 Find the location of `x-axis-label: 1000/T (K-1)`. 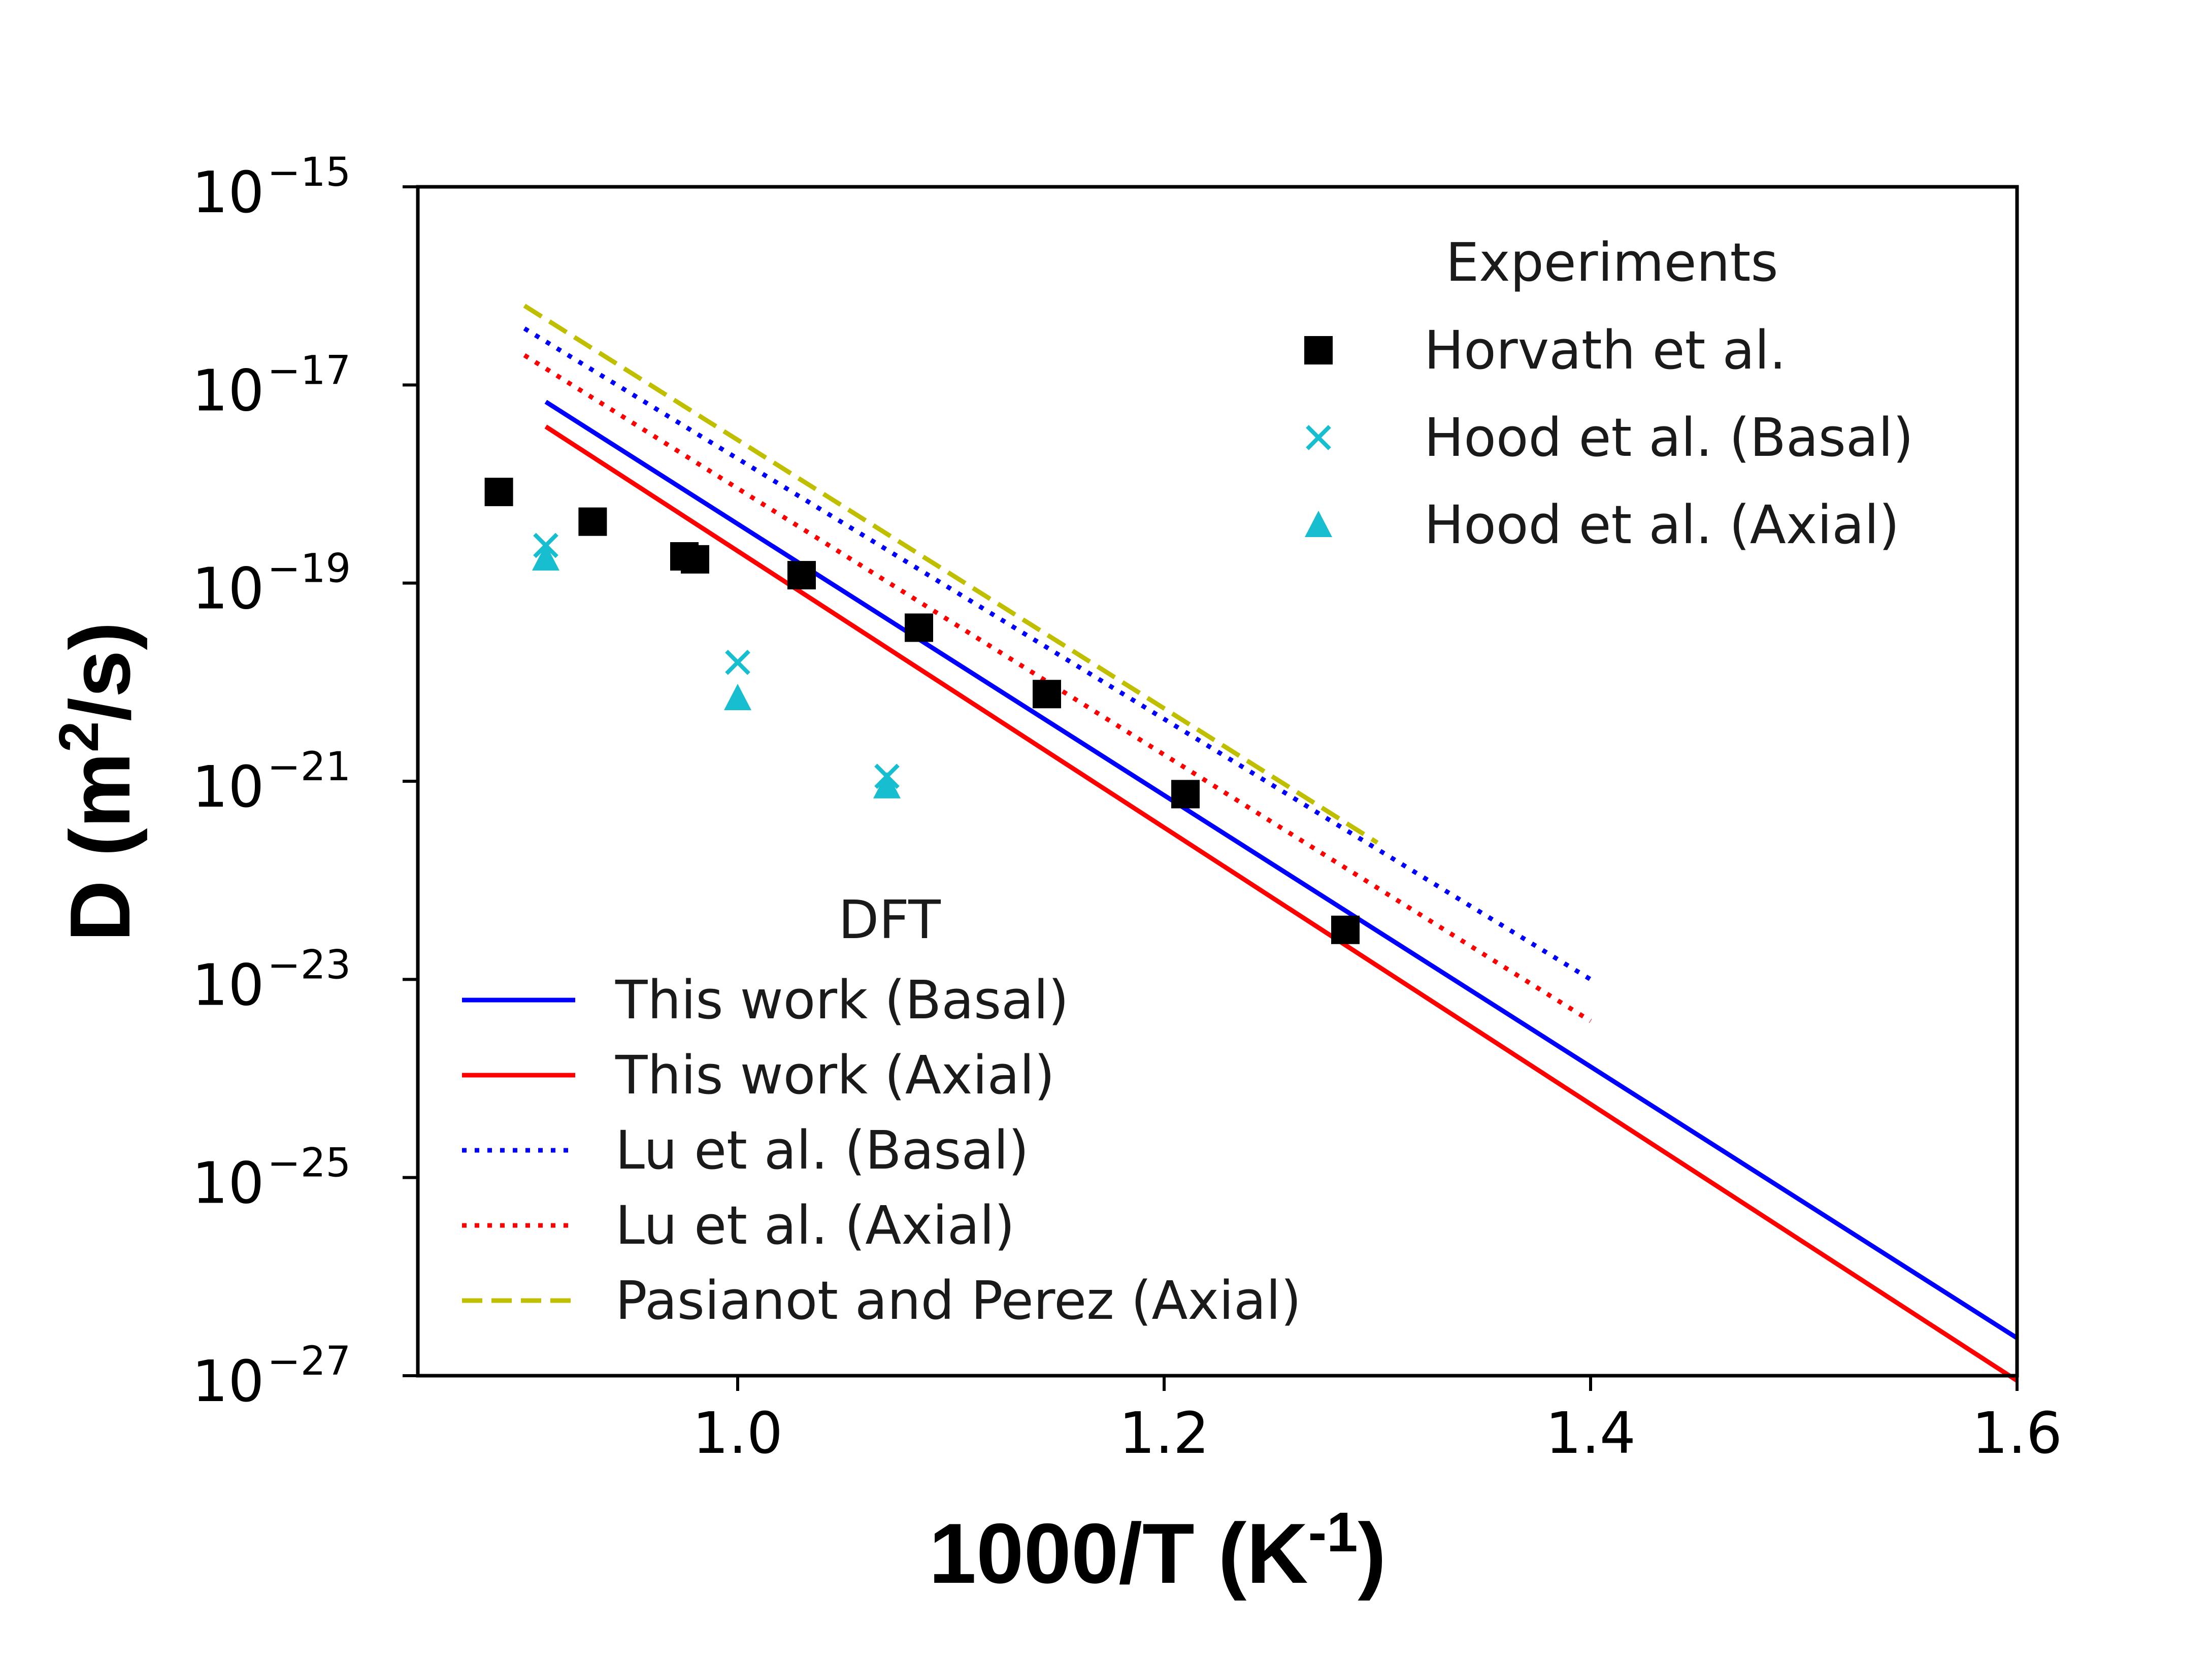

x-axis-label: 1000/T (K-1) is located at coordinates (1157, 1551).